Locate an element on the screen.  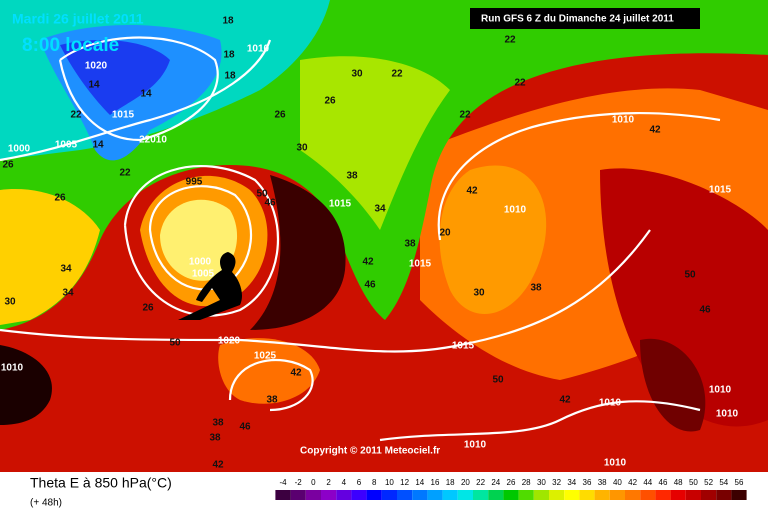
dry-slot is located at coordinates (298, 252).